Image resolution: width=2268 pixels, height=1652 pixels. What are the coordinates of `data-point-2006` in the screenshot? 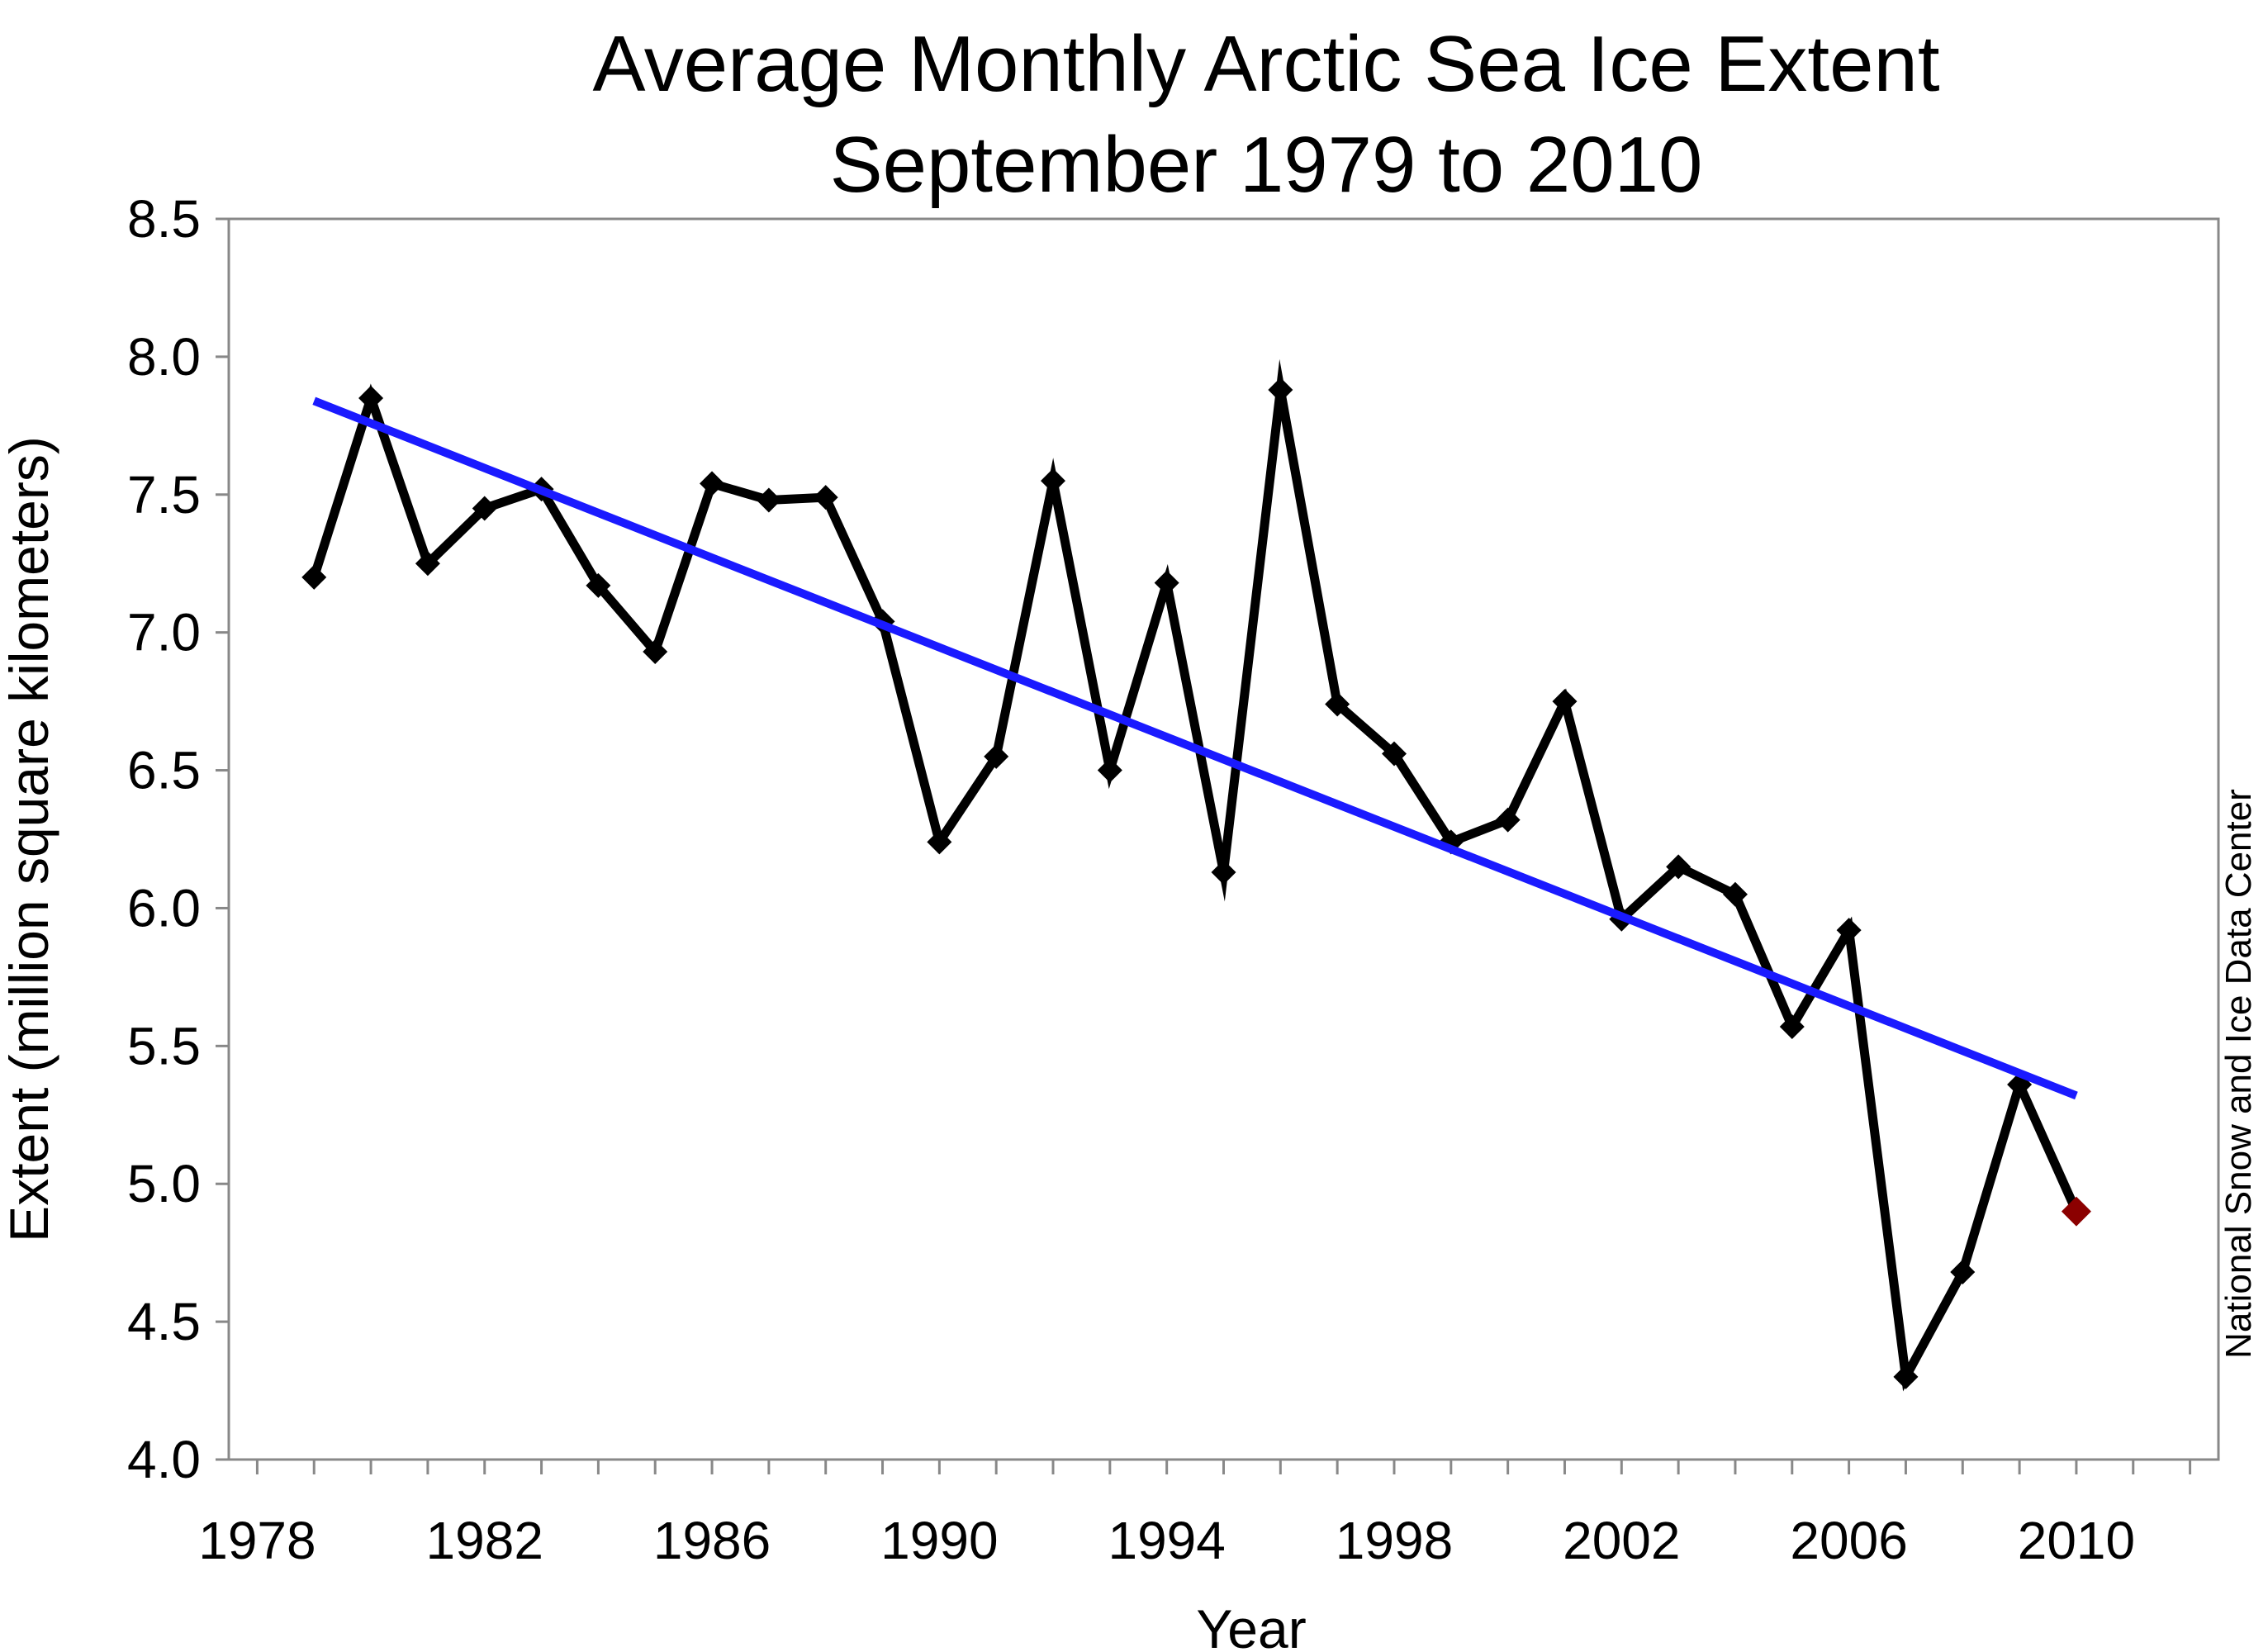 It's located at (1849, 930).